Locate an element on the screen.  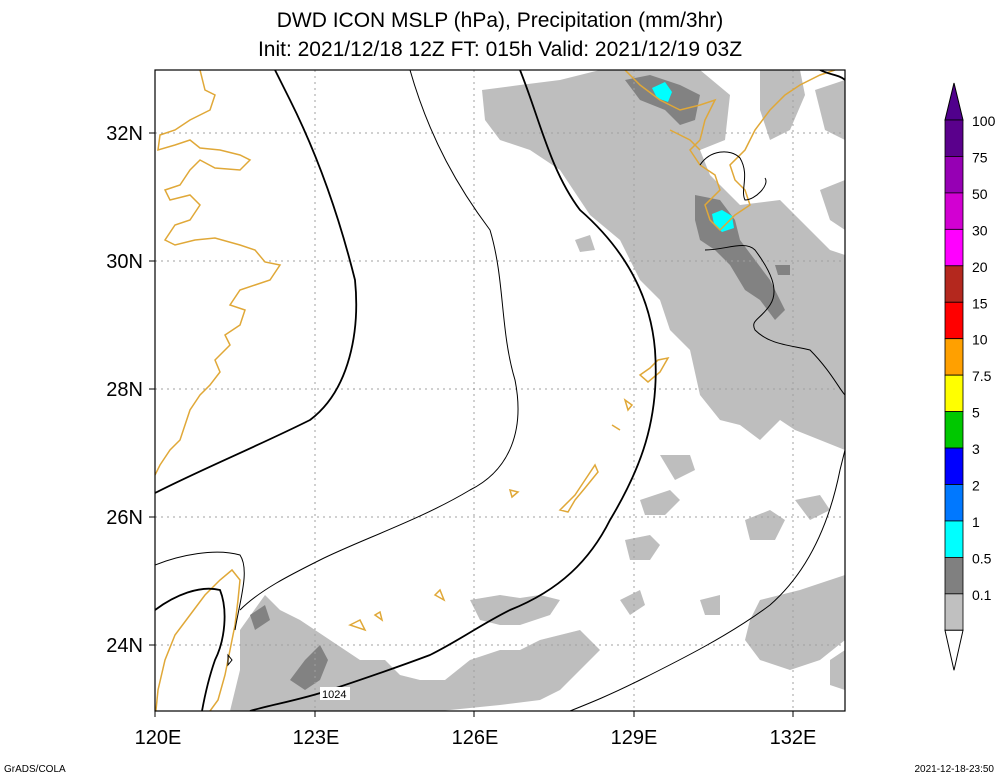
lon-label: 126E is located at coordinates (475, 738).